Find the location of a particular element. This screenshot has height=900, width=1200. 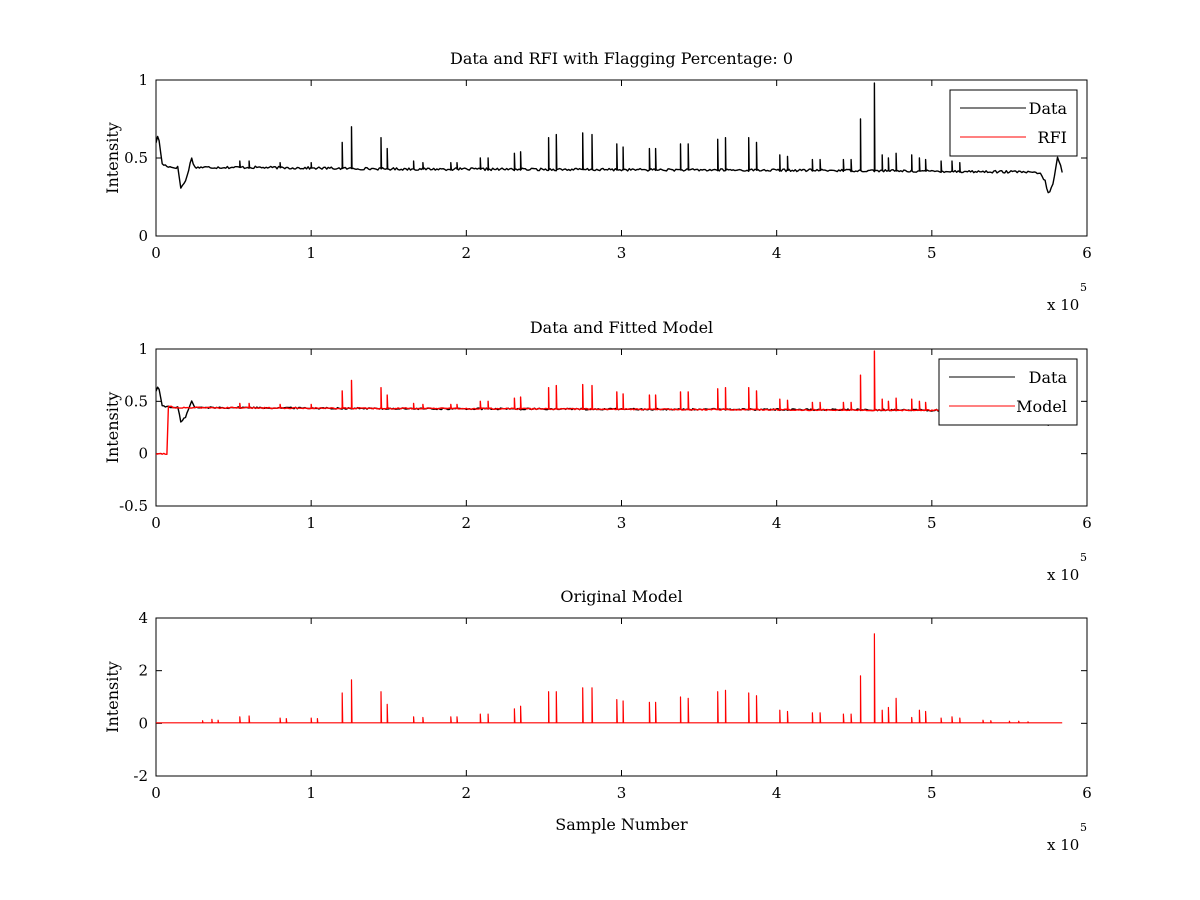

y-tick-label: -2 is located at coordinates (140, 776).